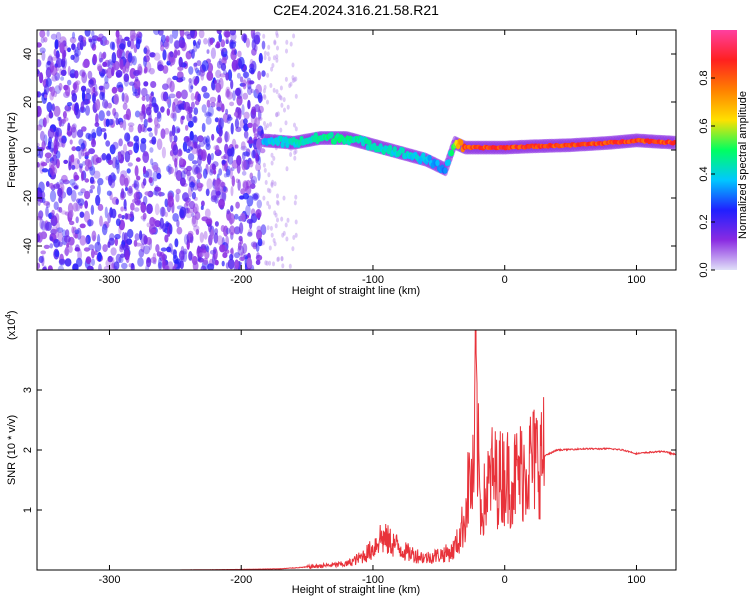 Image resolution: width=750 pixels, height=600 pixels. What do you see at coordinates (704, 269) in the screenshot?
I see `colorbar-tick-label: 0.0` at bounding box center [704, 269].